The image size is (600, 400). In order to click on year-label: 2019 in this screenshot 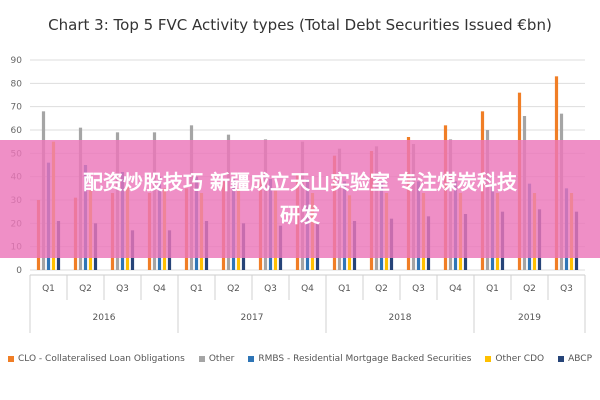, I will do `click(529, 318)`.